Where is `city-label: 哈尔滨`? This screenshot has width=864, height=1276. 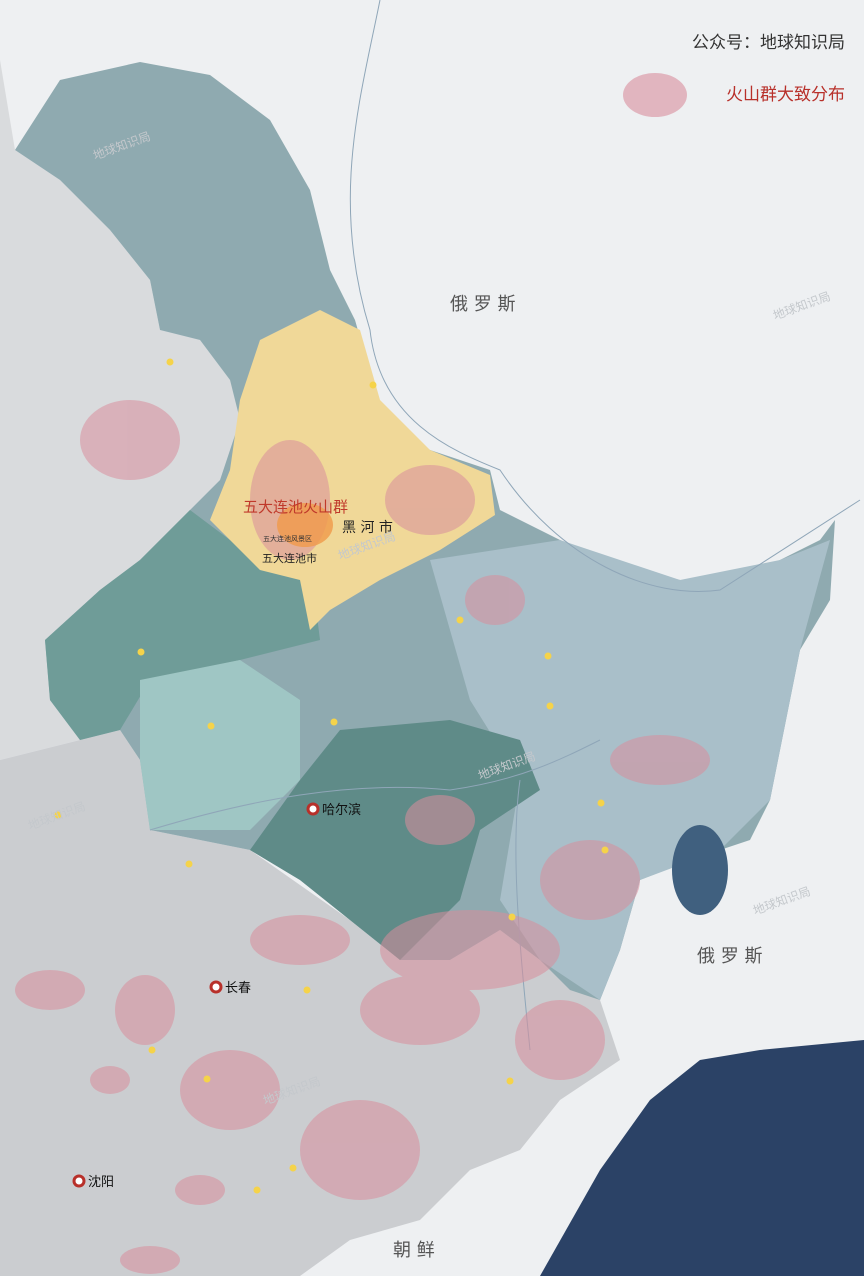
city-label: 哈尔滨 is located at coordinates (341, 810).